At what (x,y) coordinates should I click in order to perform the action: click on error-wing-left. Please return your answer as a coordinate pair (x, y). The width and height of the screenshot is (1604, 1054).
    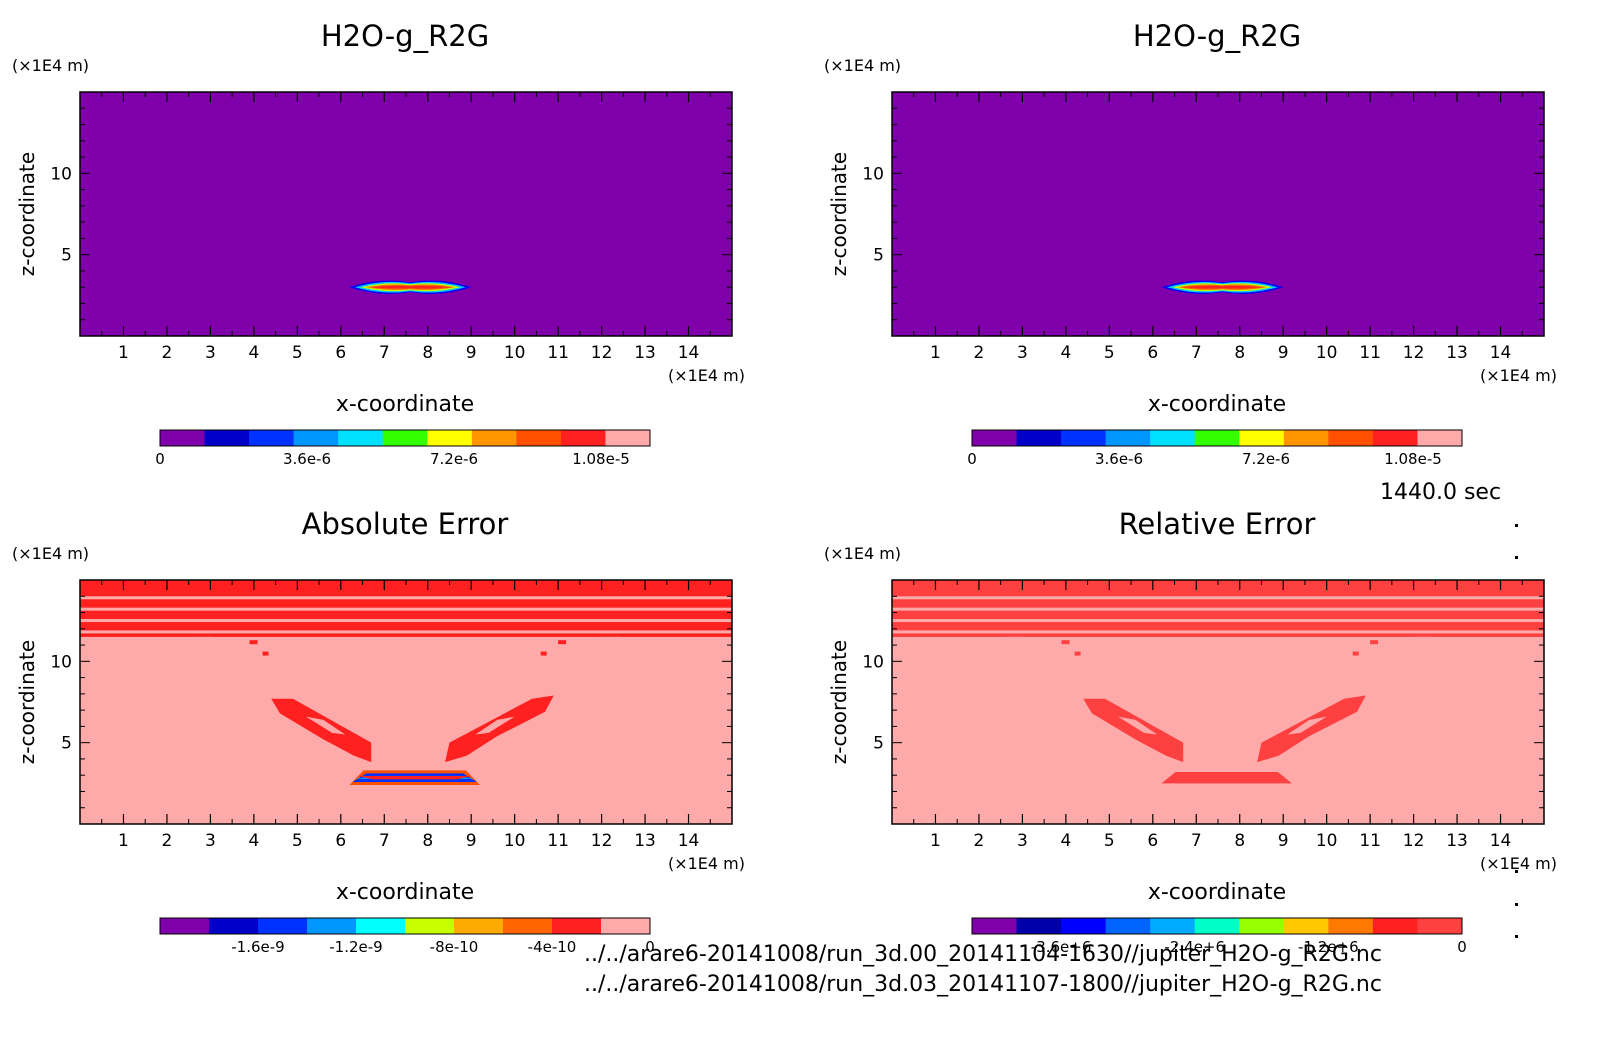
    Looking at the image, I should click on (1133, 730).